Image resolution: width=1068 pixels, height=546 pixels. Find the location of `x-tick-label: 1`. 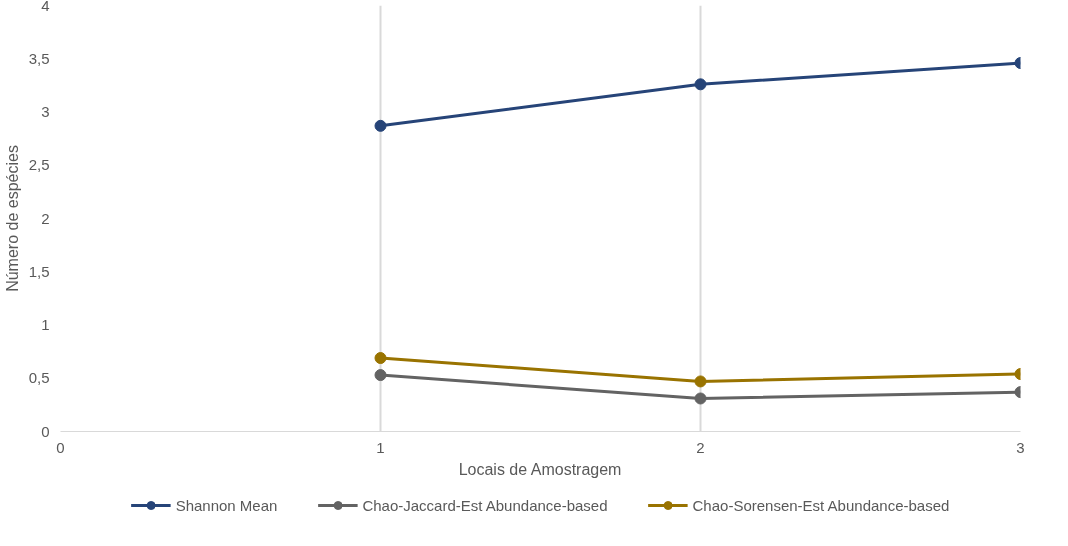

x-tick-label: 1 is located at coordinates (380, 447).